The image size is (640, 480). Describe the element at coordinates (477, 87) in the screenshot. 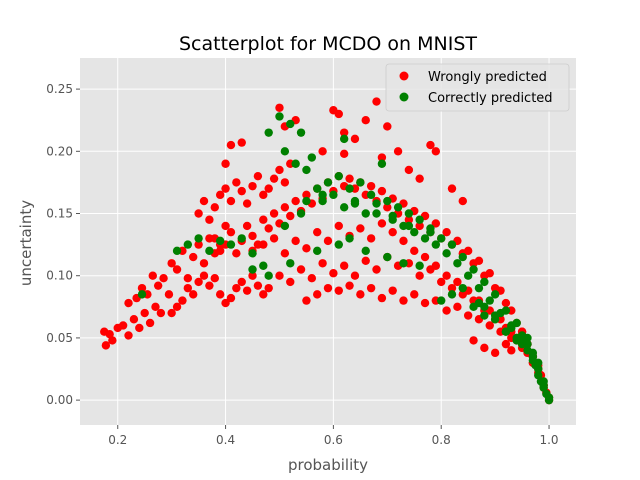

I see `legend-box` at that location.